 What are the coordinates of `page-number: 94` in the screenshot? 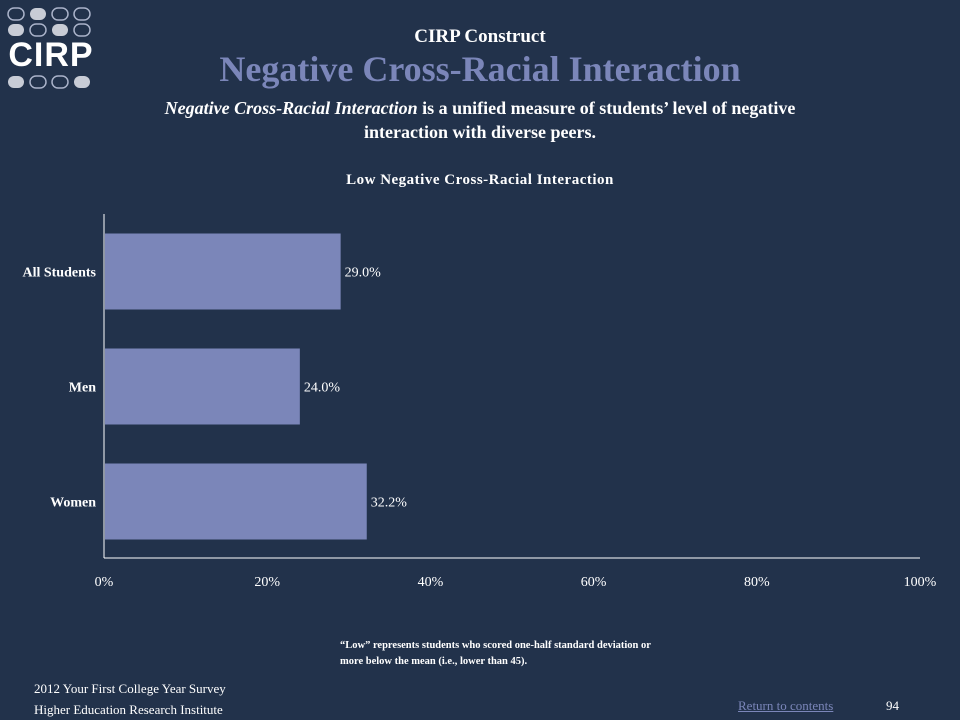 It's located at (892, 705).